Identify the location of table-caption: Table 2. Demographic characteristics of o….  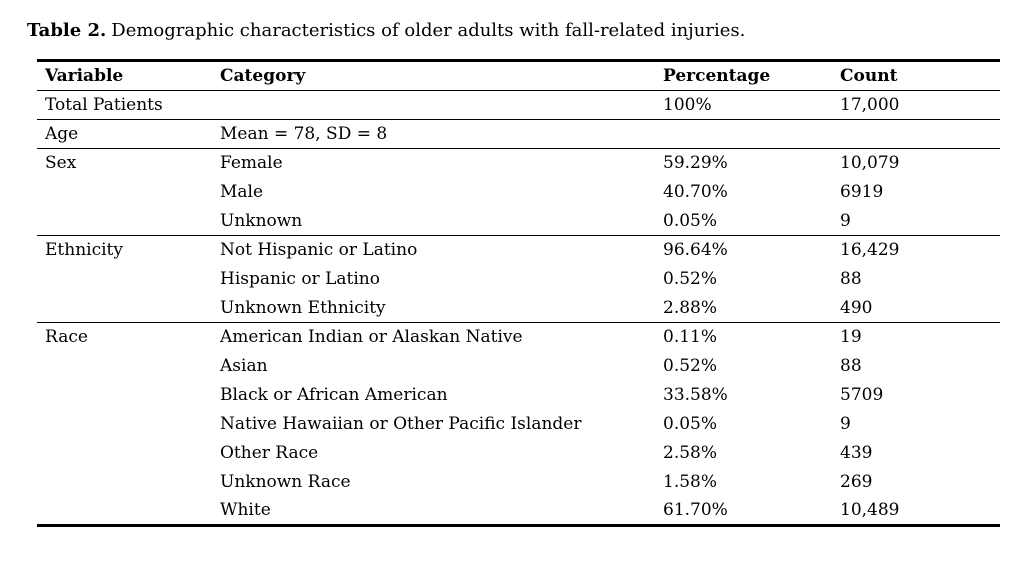
(529, 31).